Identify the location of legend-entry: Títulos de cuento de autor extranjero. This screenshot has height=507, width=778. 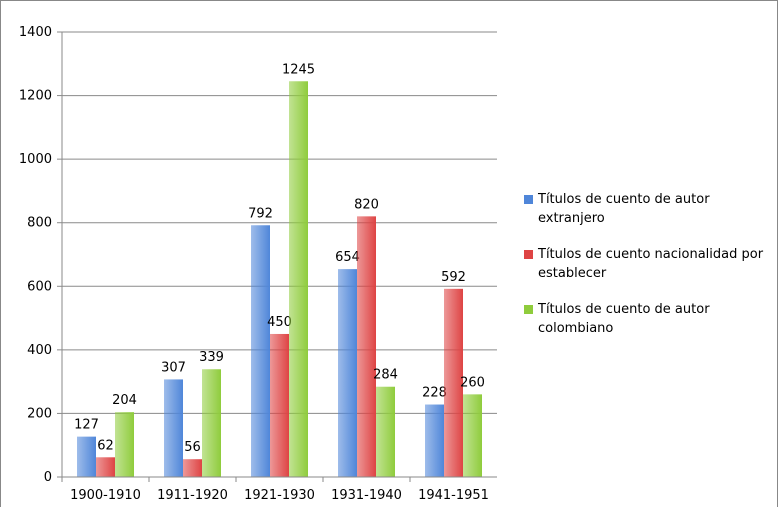
(649, 209).